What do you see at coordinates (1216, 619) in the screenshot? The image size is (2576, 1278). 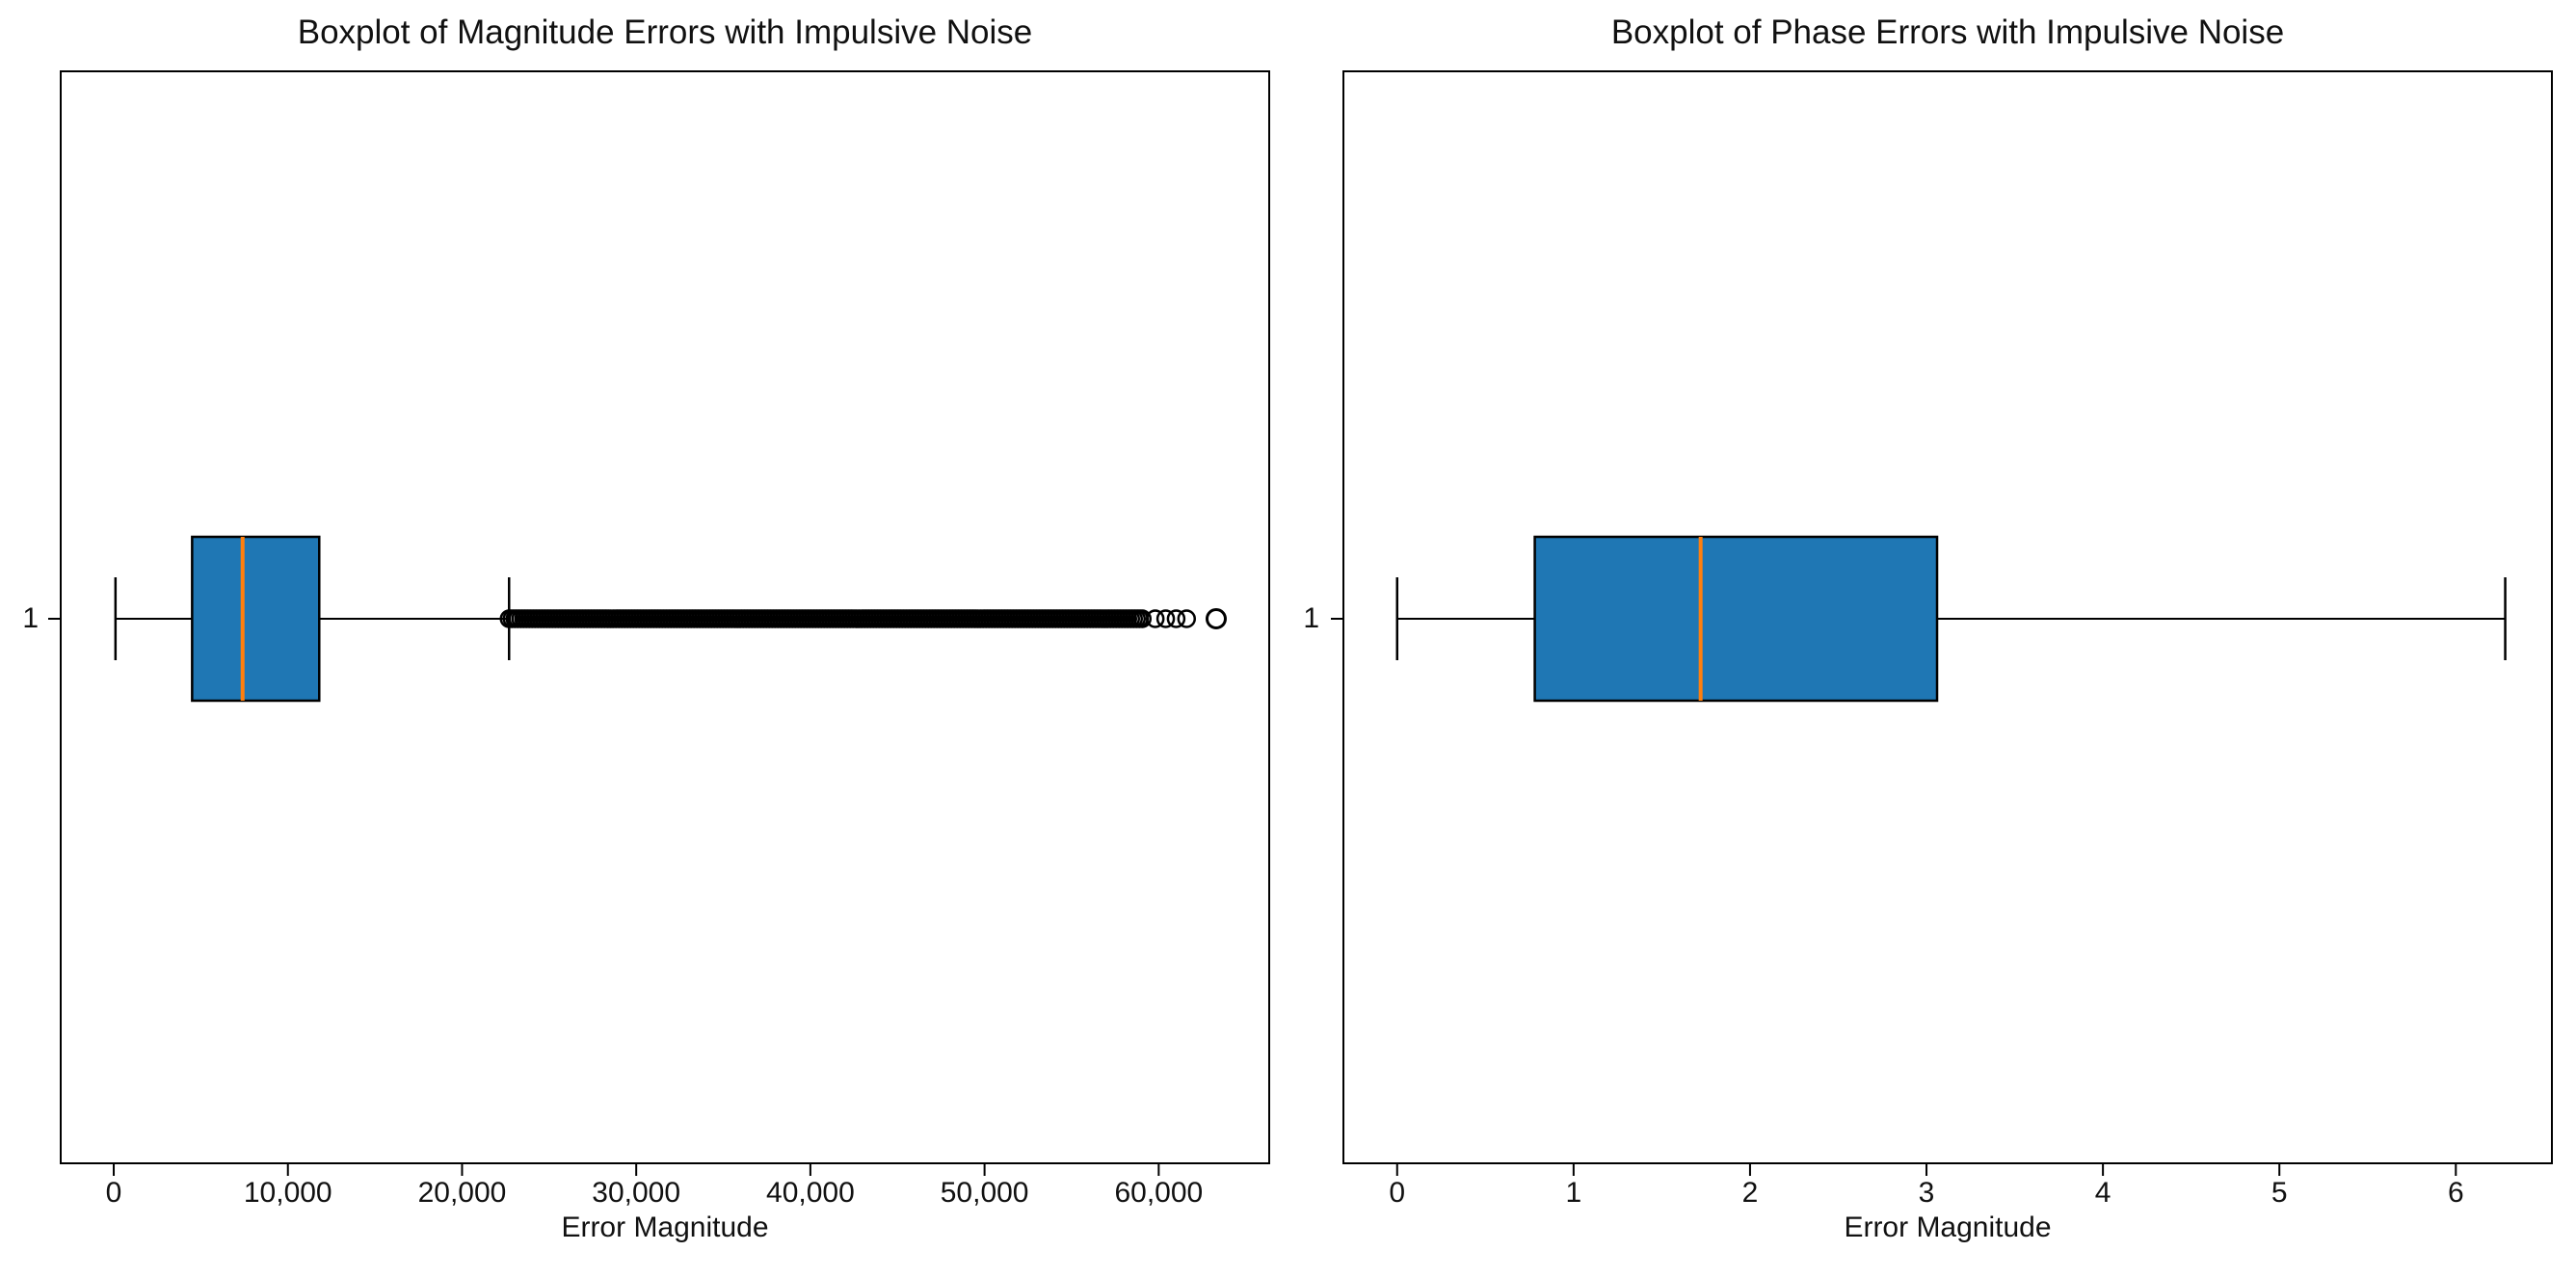 I see `extreme-outlier-point` at bounding box center [1216, 619].